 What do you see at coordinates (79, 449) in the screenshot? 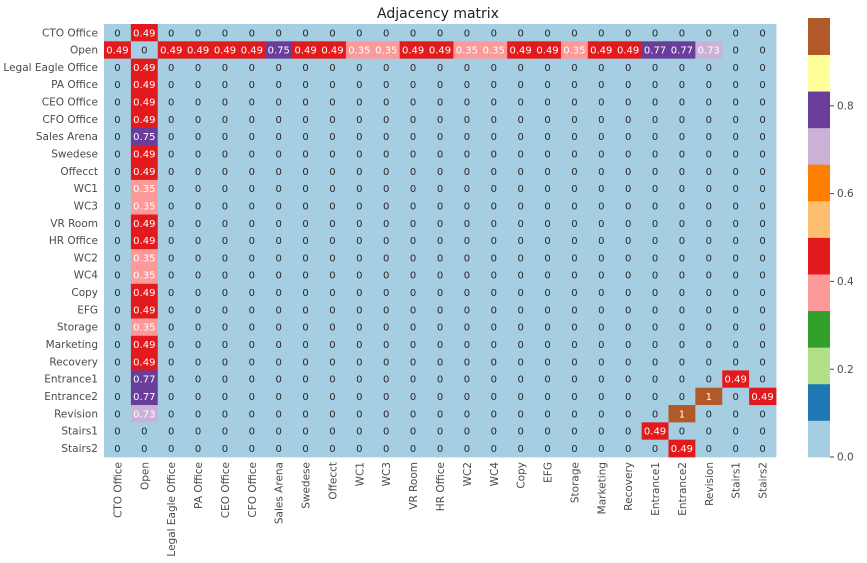
I see `y-tick-label: Stairs2` at bounding box center [79, 449].